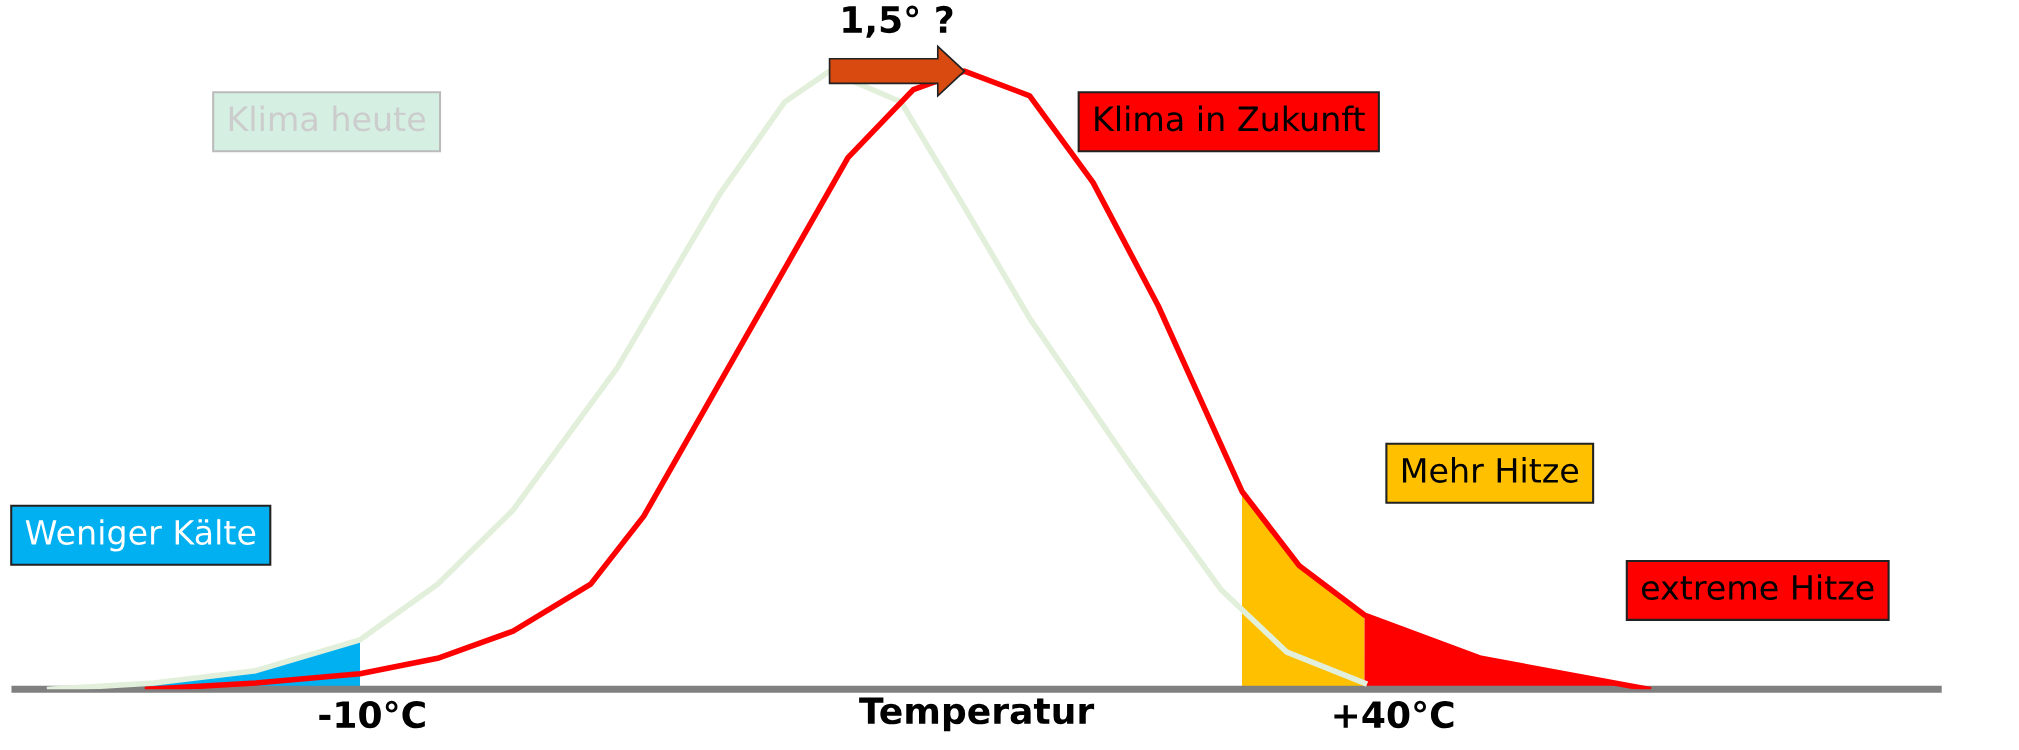 The image size is (2019, 750). Describe the element at coordinates (372, 714) in the screenshot. I see `x-tick-label: -10°C` at that location.